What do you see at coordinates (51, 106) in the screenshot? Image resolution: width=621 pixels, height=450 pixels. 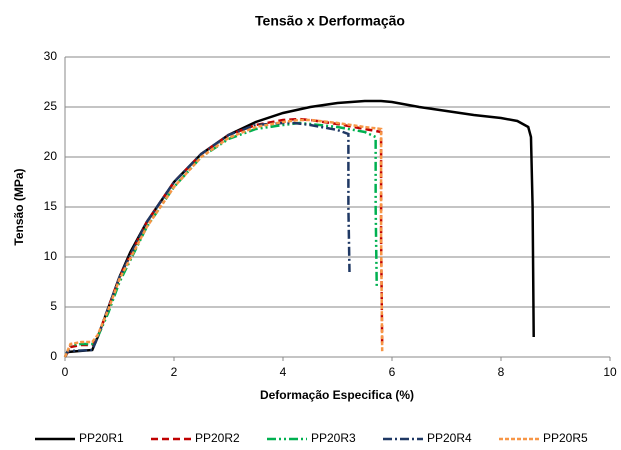 I see `y-tick-label: 25` at bounding box center [51, 106].